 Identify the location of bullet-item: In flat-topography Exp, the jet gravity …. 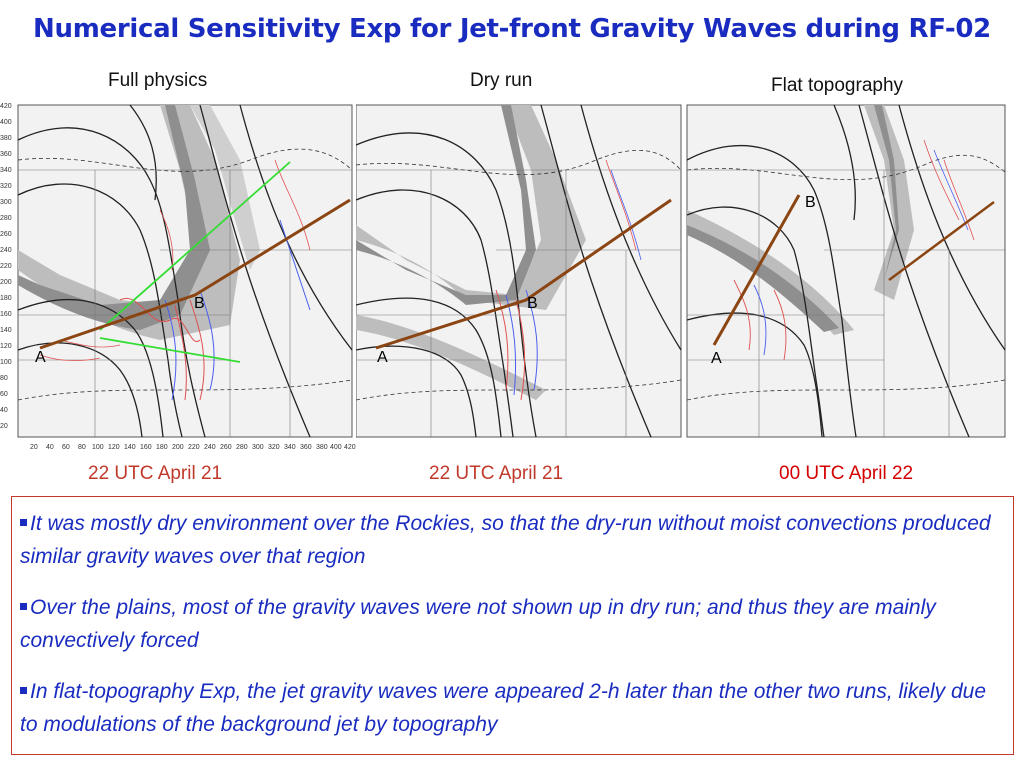
(503, 708).